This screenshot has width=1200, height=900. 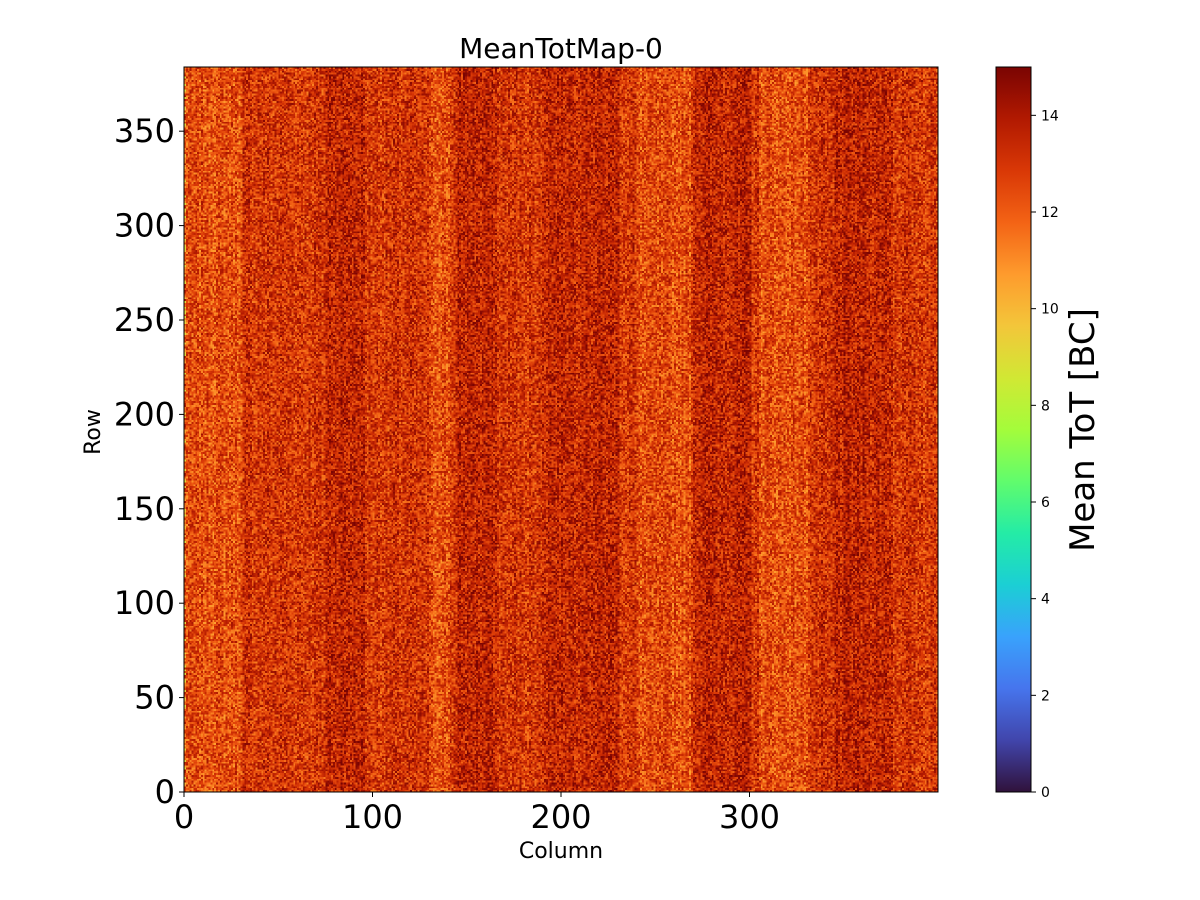 I want to click on colorbar-label: Mean ToT [BC], so click(x=1083, y=430).